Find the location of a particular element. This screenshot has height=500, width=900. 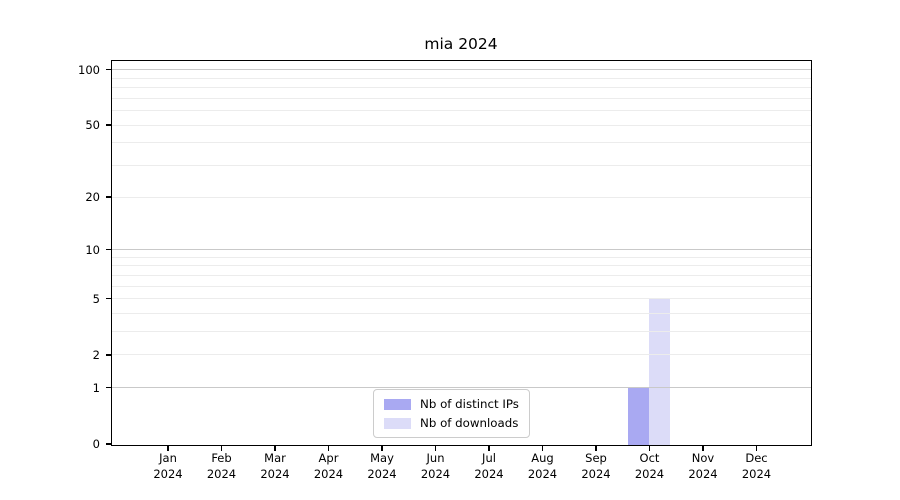

x-tick-label: Jan 2024 is located at coordinates (168, 466).